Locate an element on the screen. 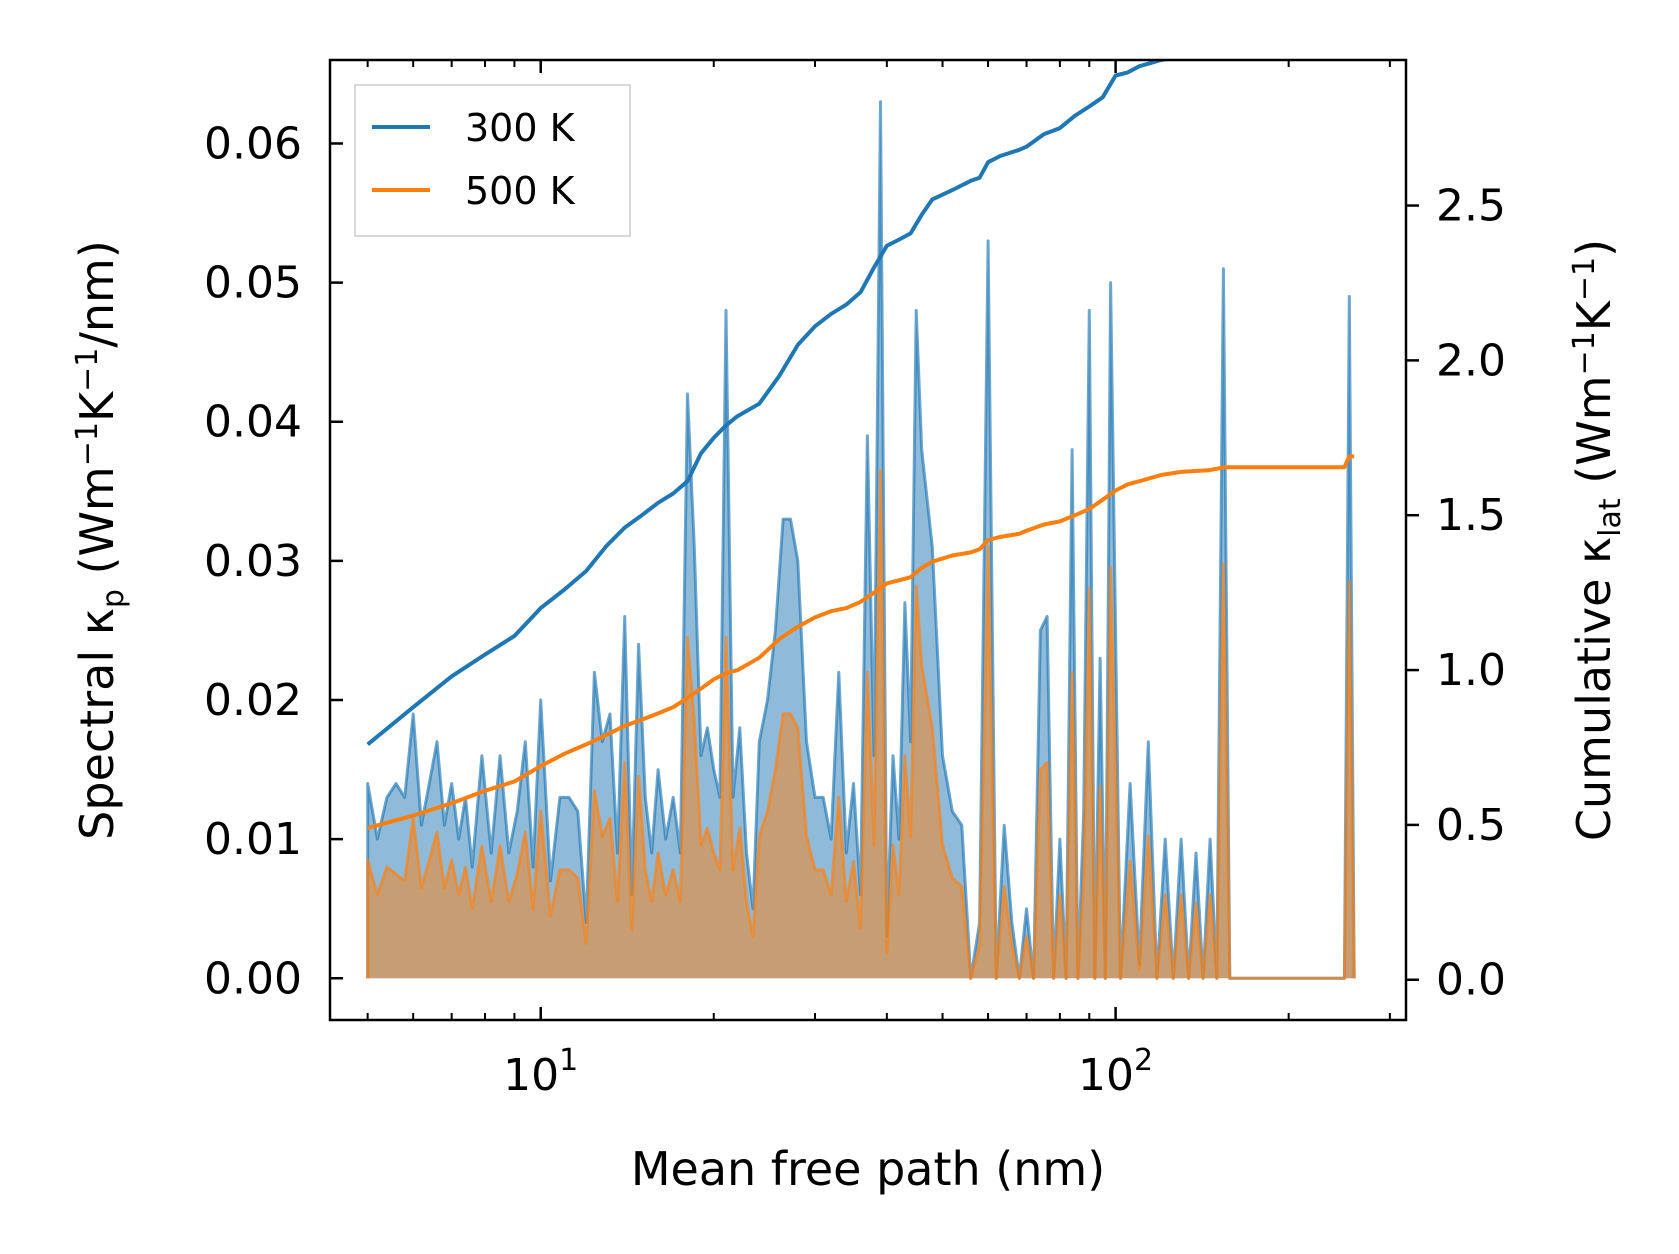 The width and height of the screenshot is (1679, 1254). y-left-tick-label: 0.02 is located at coordinates (253, 700).